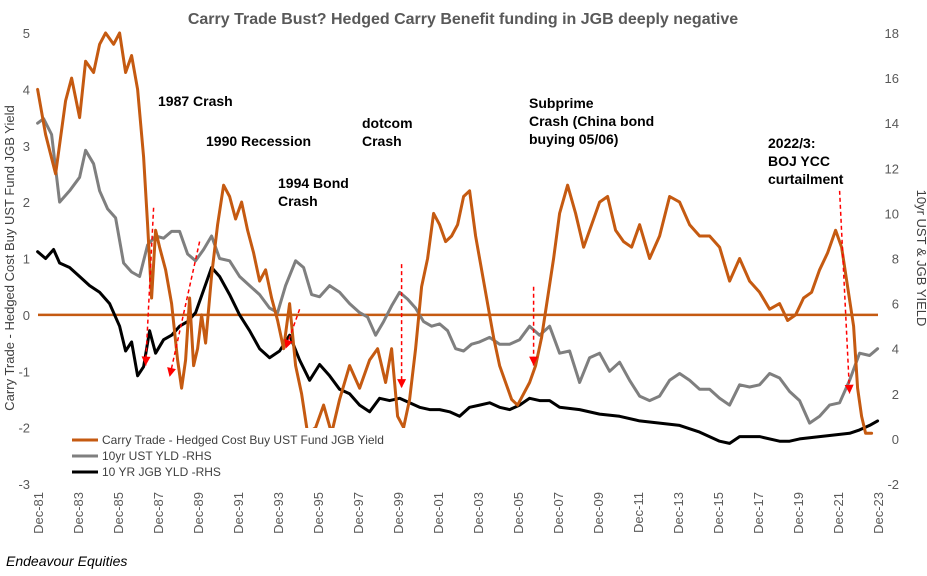  Describe the element at coordinates (38, 513) in the screenshot. I see `x-tick-label: Dec-81` at that location.